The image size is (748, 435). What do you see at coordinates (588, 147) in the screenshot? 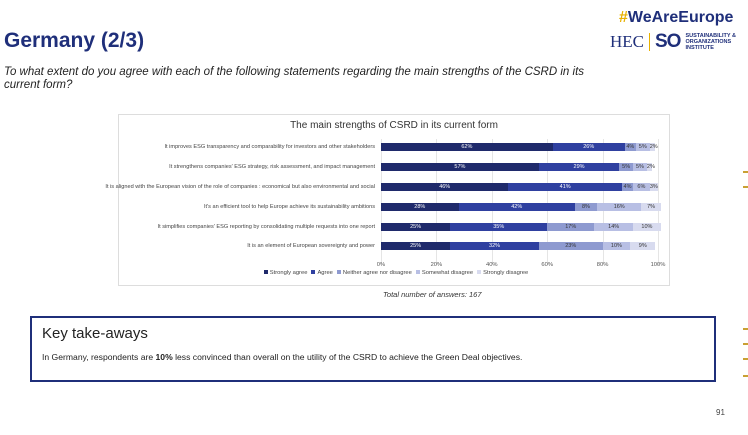
I see `bar-segment: 26%` at bounding box center [588, 147].